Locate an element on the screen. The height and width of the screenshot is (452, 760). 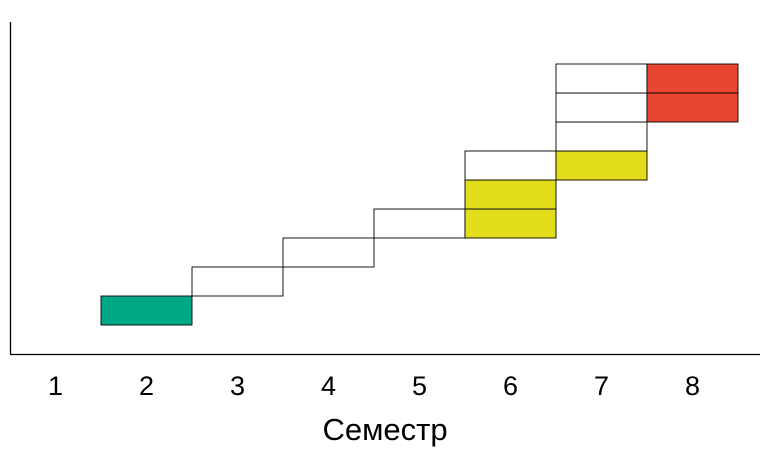
x-tick-labels: 1 2 3 4 5 6 7 8 is located at coordinates (374, 386).